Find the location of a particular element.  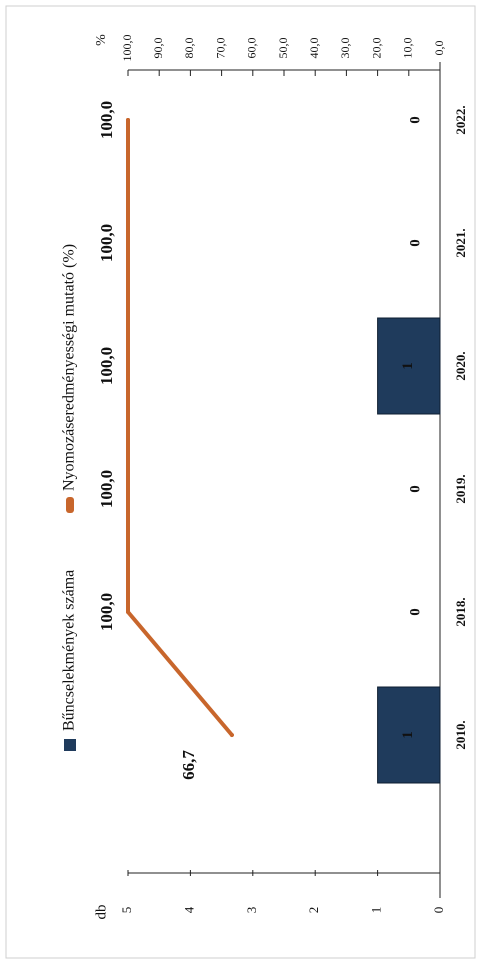

left-axis-title: db is located at coordinates (101, 912).